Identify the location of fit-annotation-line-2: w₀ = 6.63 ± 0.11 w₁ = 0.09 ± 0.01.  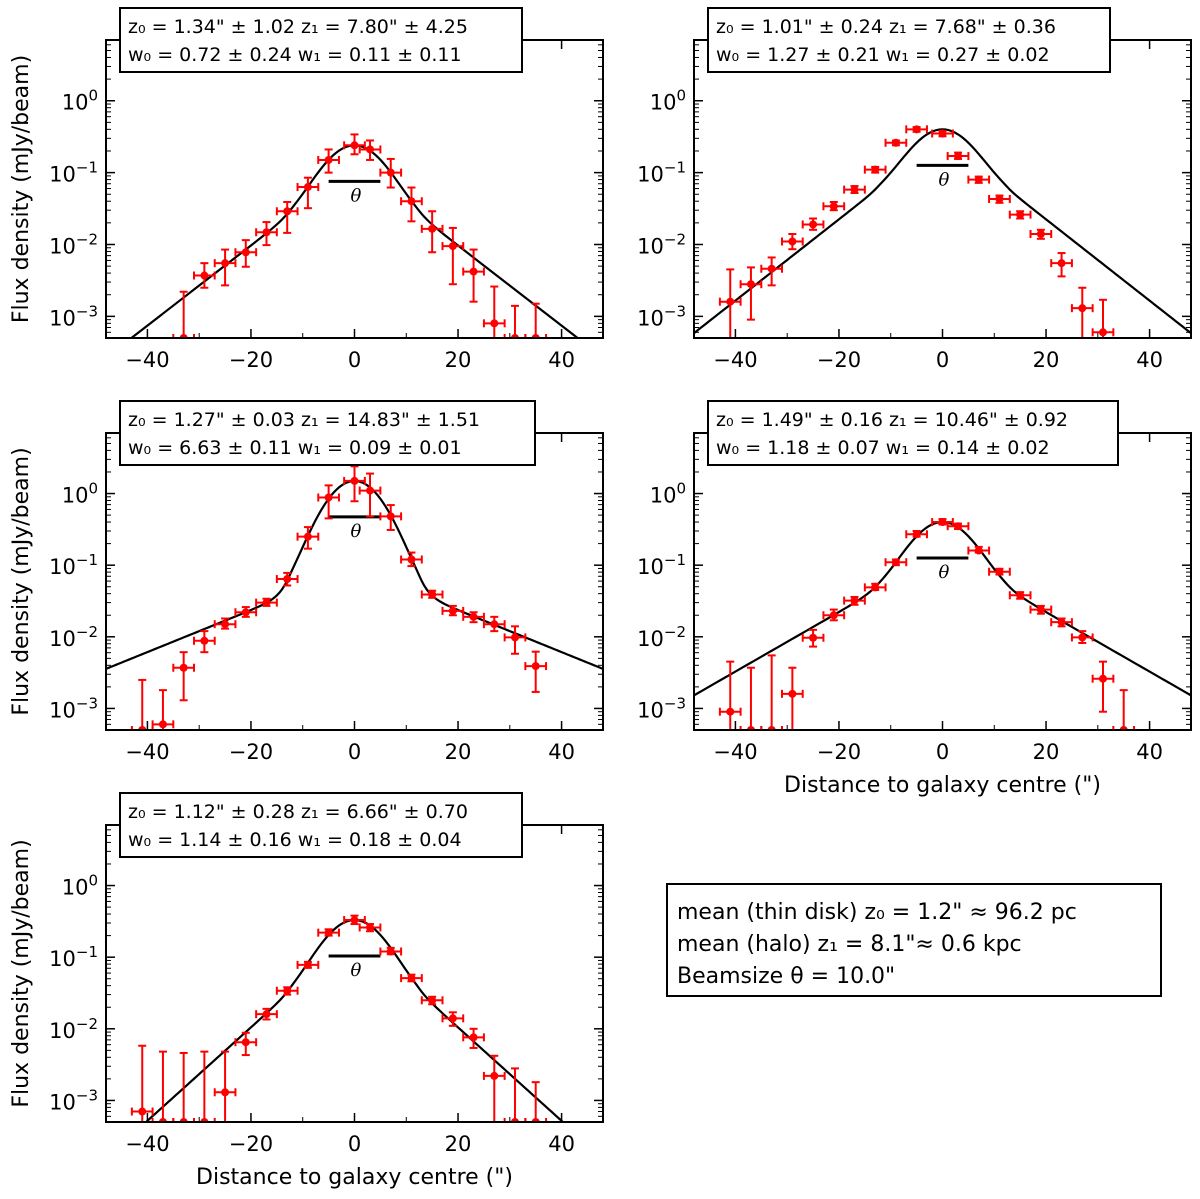
(295, 448).